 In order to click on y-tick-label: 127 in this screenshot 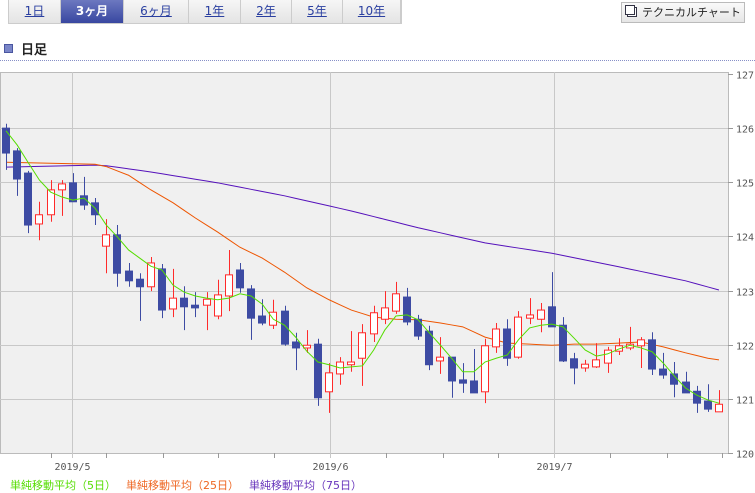, I will do `click(745, 76)`.